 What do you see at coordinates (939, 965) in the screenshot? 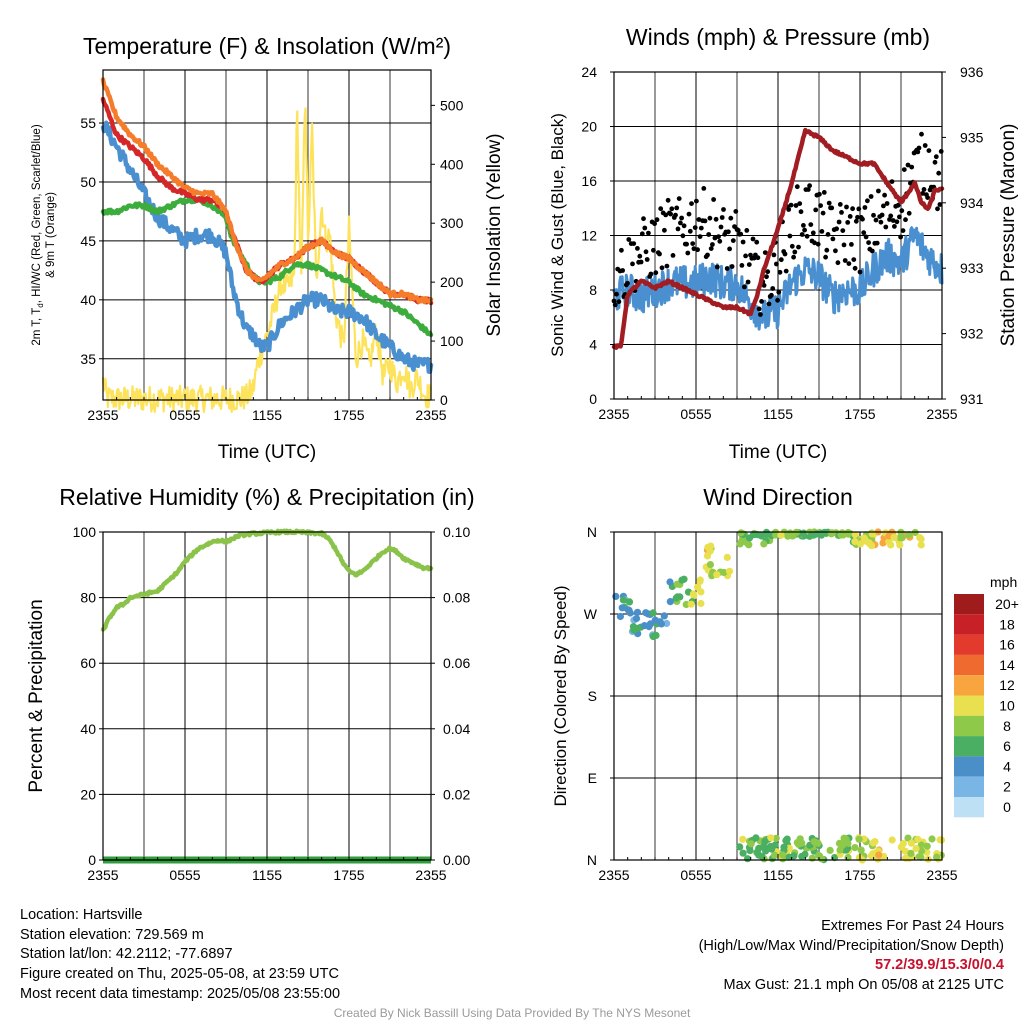
I see `extremes-values: 57.2/39.9/15.3/0/0.4` at bounding box center [939, 965].